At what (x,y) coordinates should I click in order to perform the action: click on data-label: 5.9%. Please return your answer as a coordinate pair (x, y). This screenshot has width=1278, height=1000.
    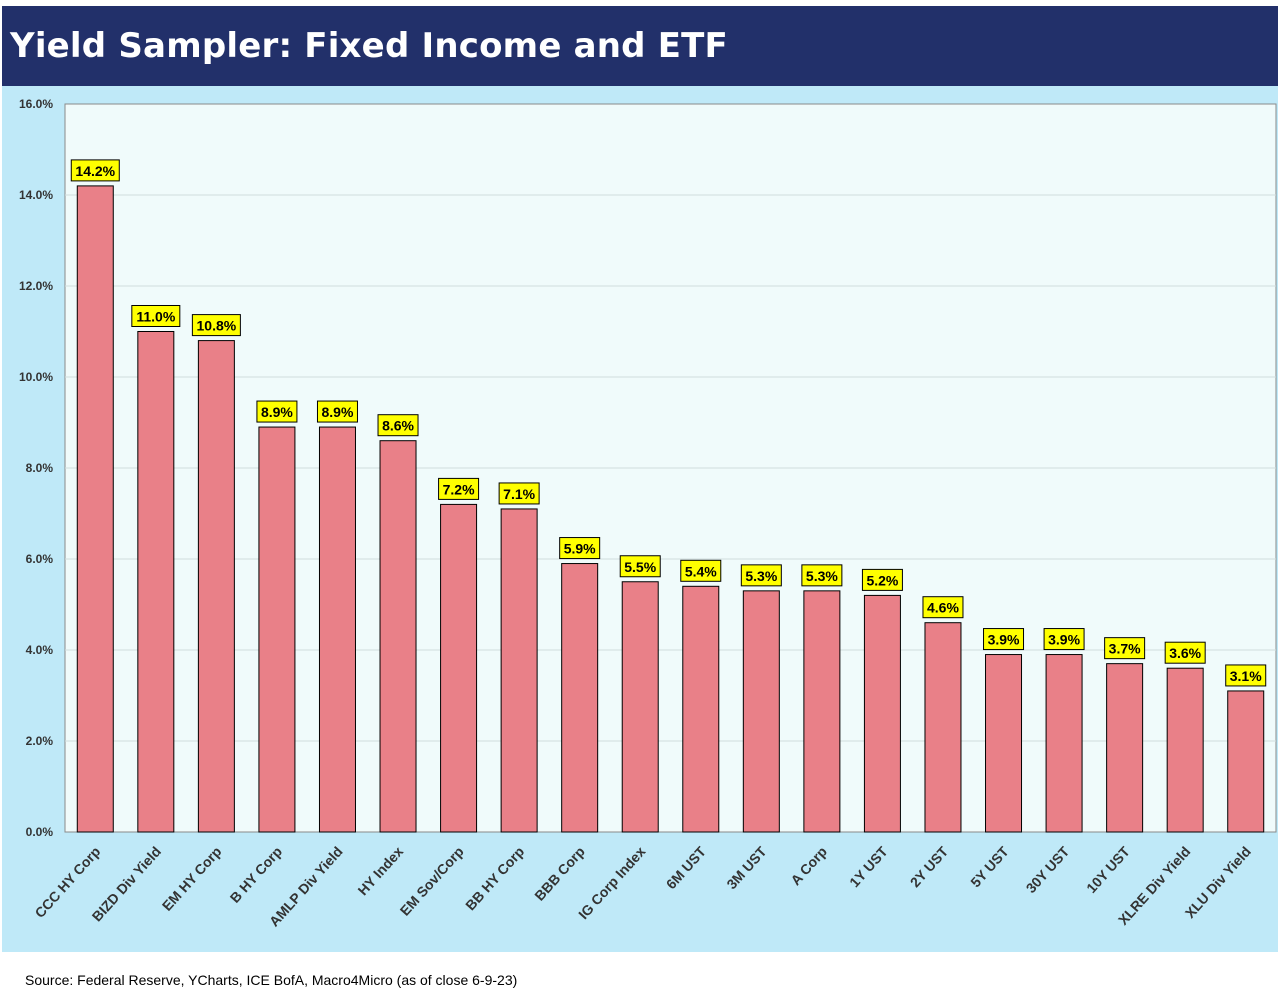
    Looking at the image, I should click on (580, 549).